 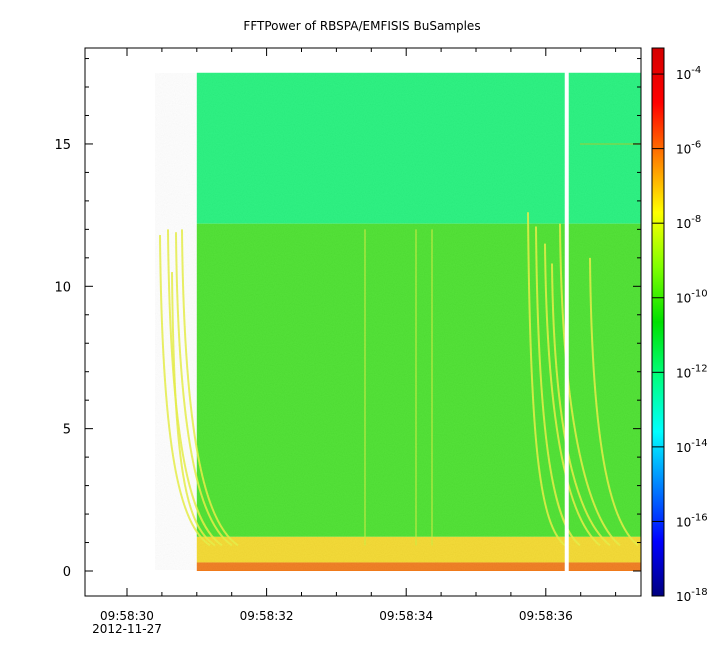 What do you see at coordinates (361, 26) in the screenshot?
I see `chart-title: FFTPower of RBSPA/EMFISIS BuSamples` at bounding box center [361, 26].